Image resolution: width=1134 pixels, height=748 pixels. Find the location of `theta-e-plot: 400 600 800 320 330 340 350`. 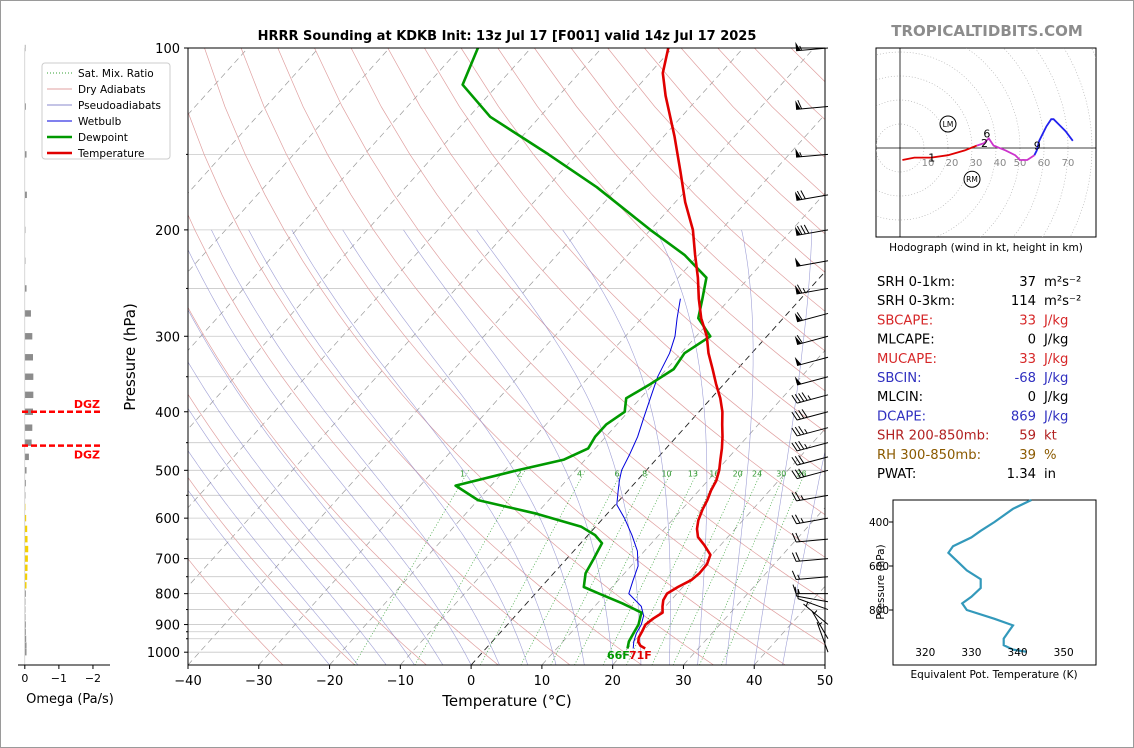

theta-e-plot: 400 600 800 320 330 340 350 is located at coordinates (971, 579).